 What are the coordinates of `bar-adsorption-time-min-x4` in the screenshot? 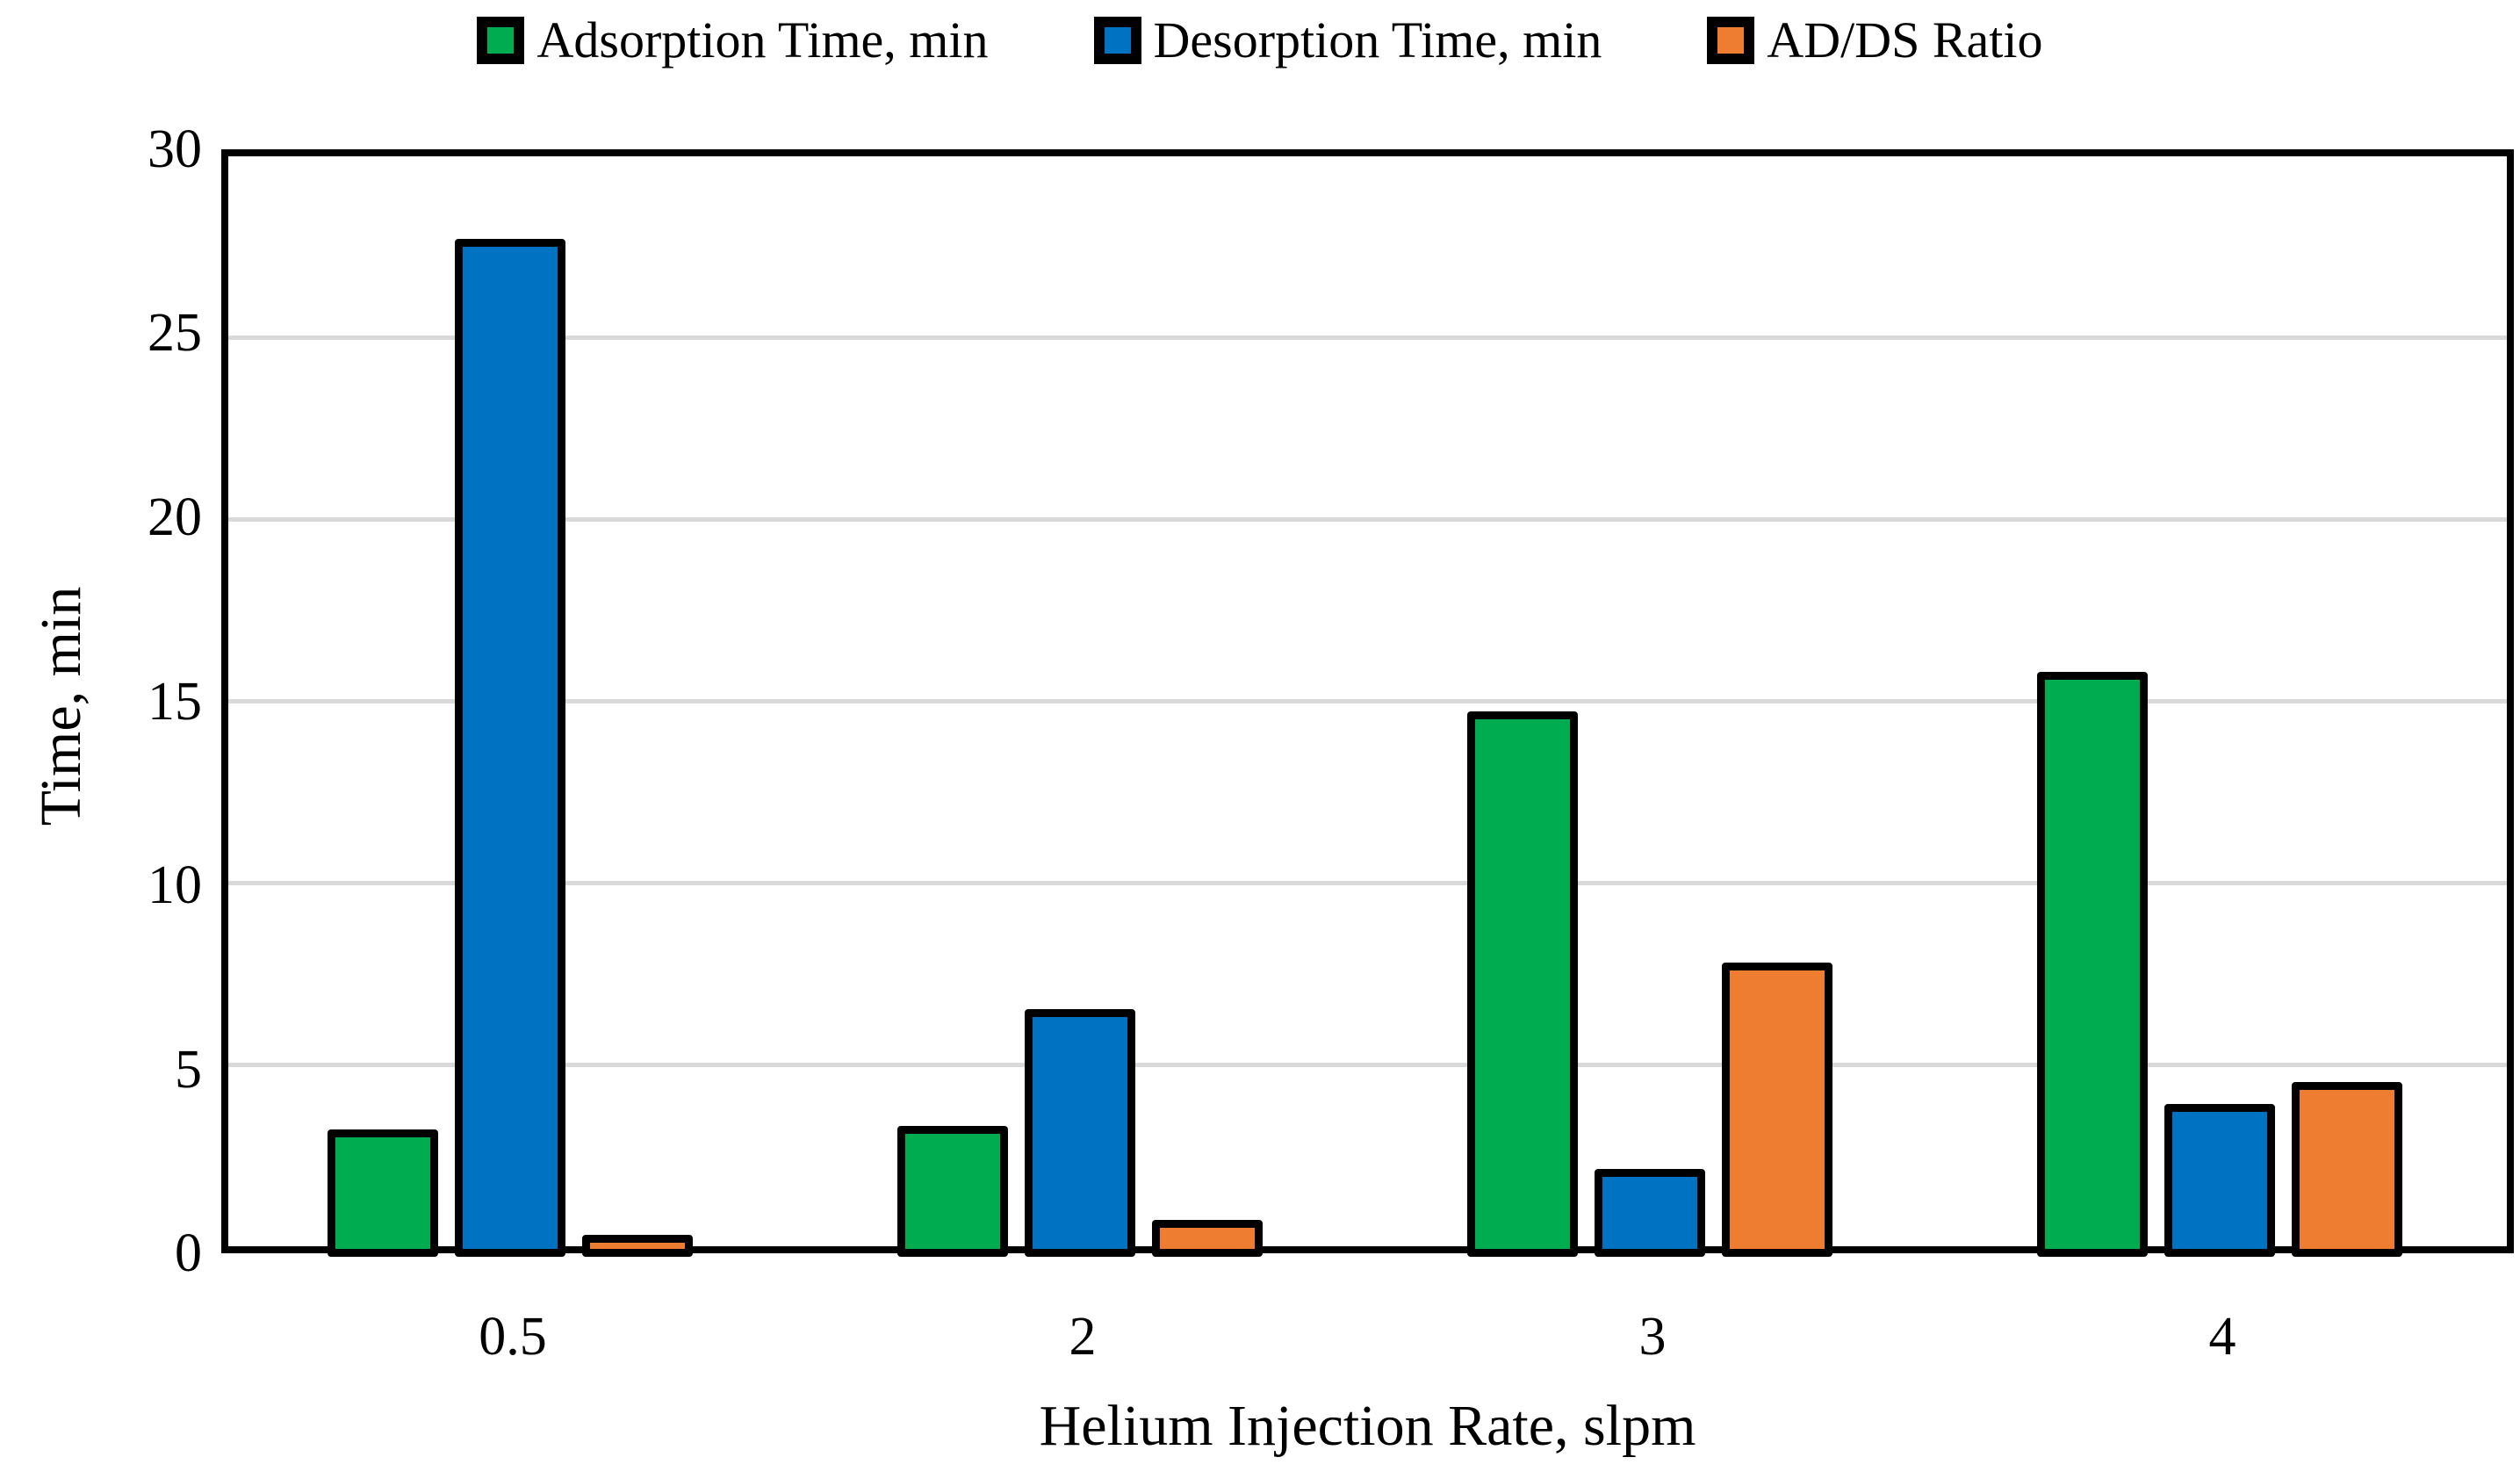 It's located at (2092, 964).